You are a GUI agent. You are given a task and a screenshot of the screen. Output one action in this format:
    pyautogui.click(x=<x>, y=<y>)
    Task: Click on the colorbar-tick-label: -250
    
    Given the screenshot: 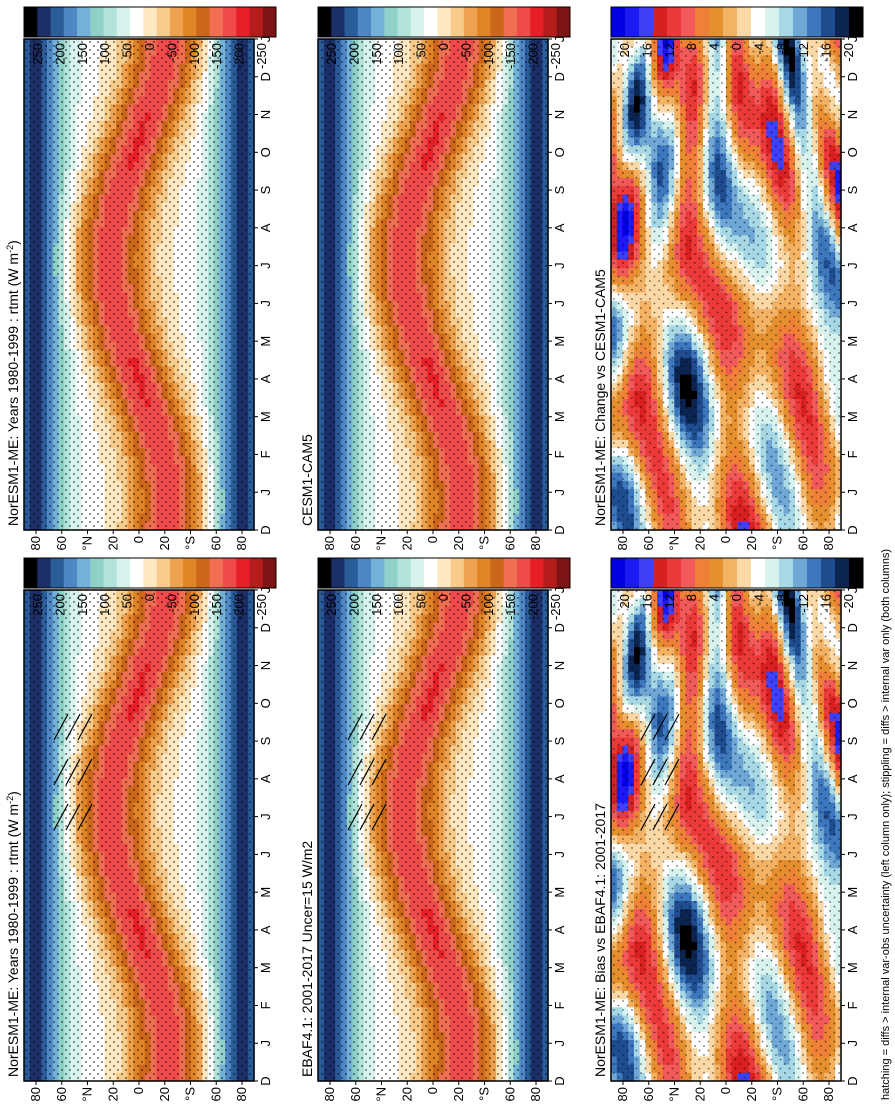 What is the action you would take?
    pyautogui.click(x=261, y=607)
    